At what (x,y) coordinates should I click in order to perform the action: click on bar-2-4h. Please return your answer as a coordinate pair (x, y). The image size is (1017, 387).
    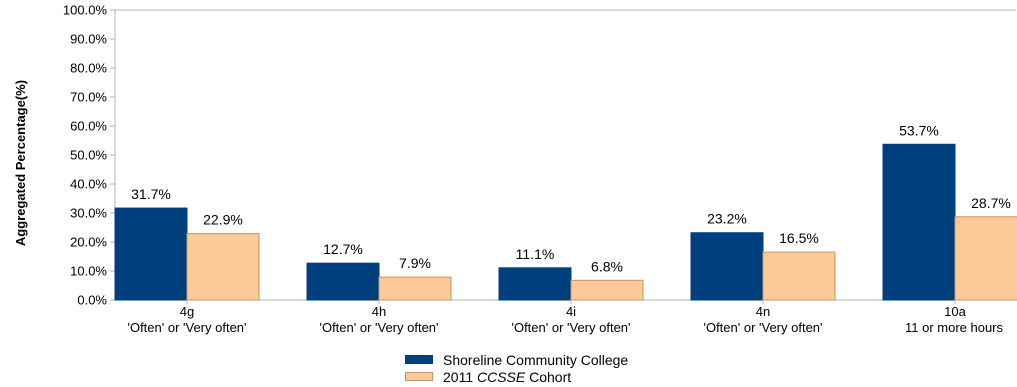
    Looking at the image, I should click on (415, 288).